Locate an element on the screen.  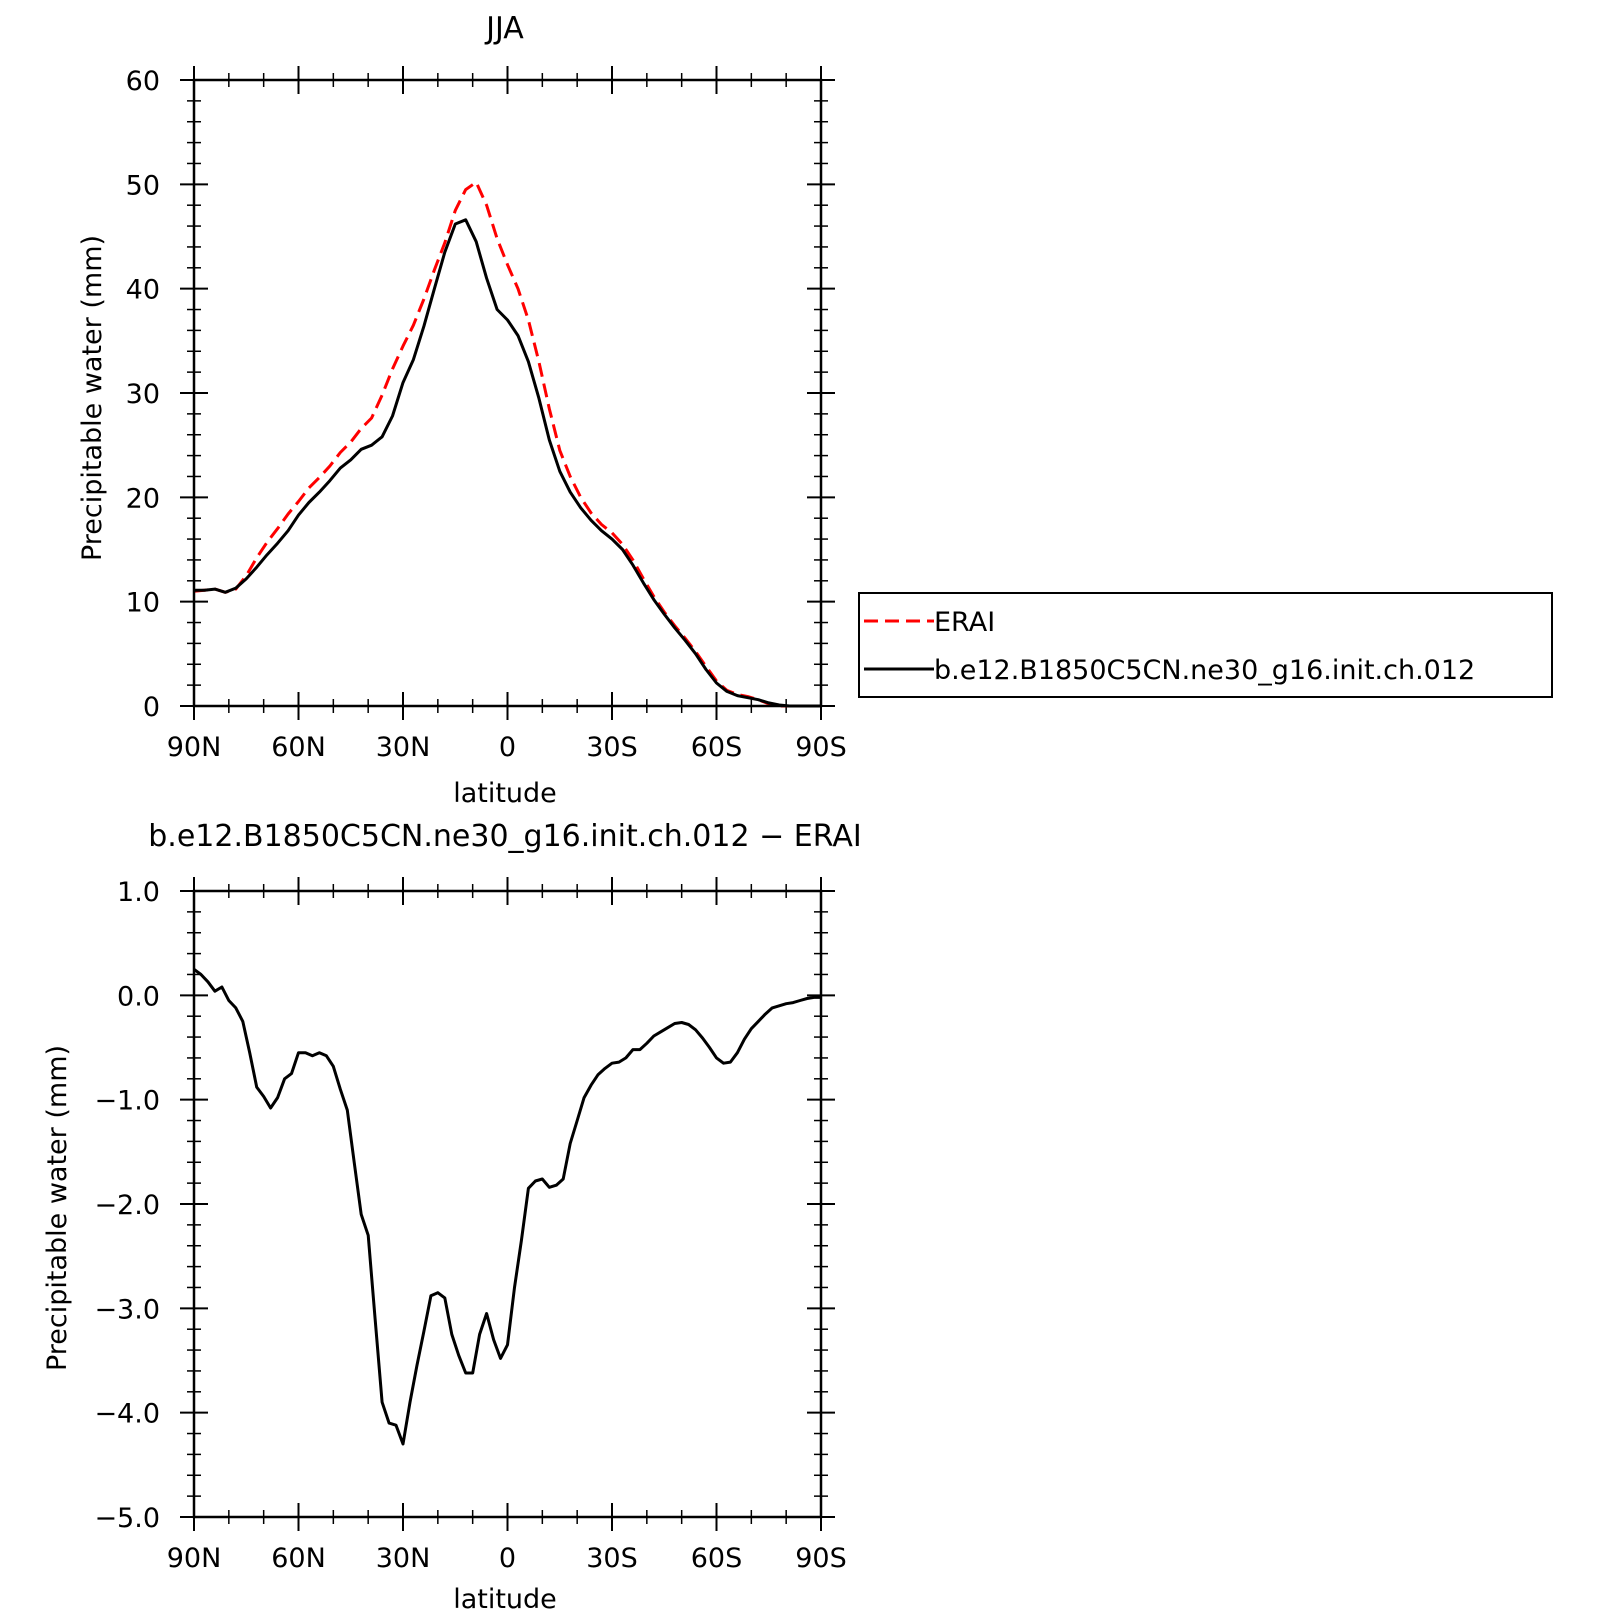
legend-label-model: b.e12.B1850C5CN.ne30_g16.init.ch.012 is located at coordinates (1204, 670).